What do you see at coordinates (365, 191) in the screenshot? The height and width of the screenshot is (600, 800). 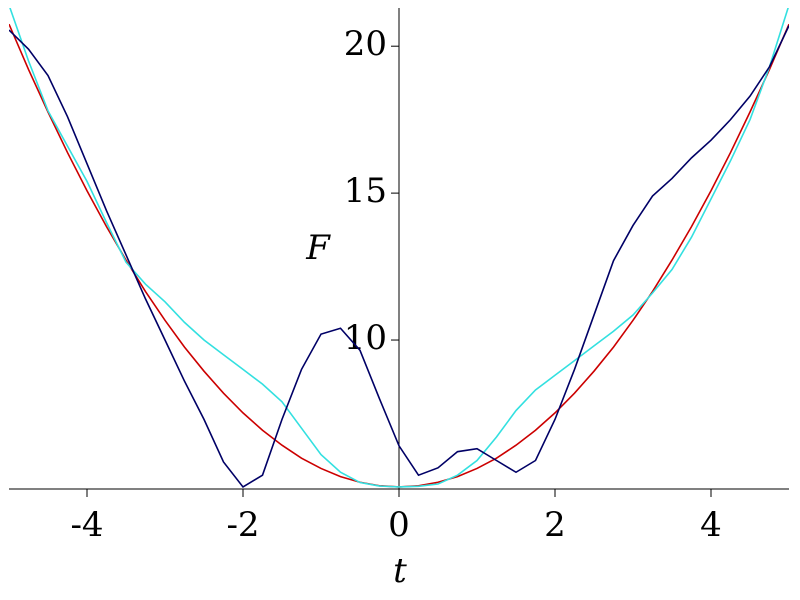 I see `y-tick-label: 15` at bounding box center [365, 191].